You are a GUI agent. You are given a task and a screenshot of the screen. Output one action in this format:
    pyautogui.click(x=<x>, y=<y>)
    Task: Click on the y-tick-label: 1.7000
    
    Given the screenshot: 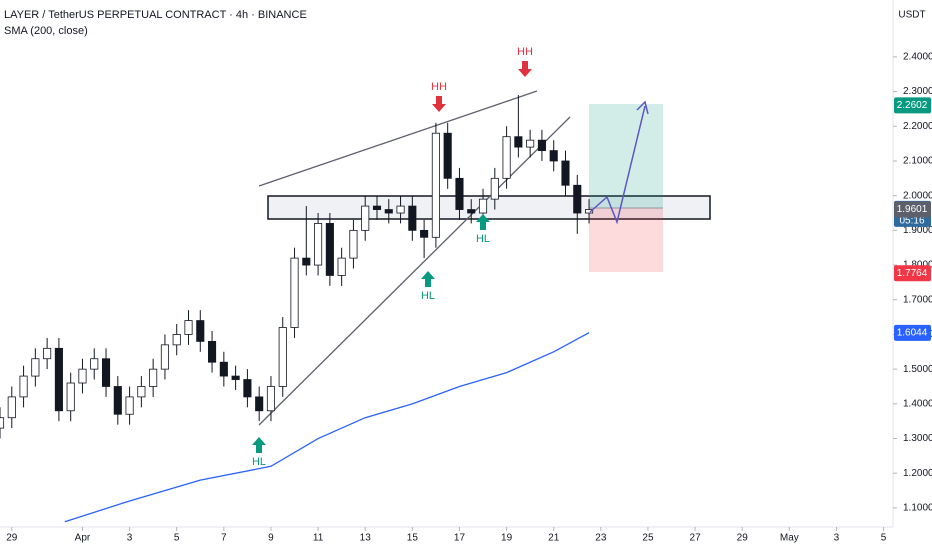 What is the action you would take?
    pyautogui.click(x=917, y=299)
    